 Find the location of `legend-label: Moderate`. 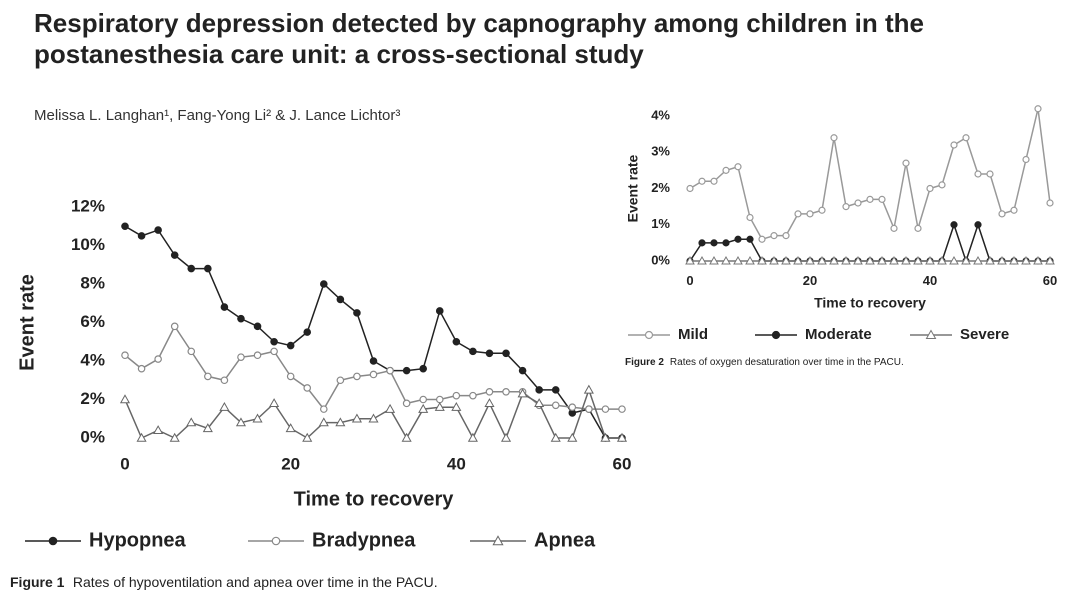

legend-label: Moderate is located at coordinates (838, 334).